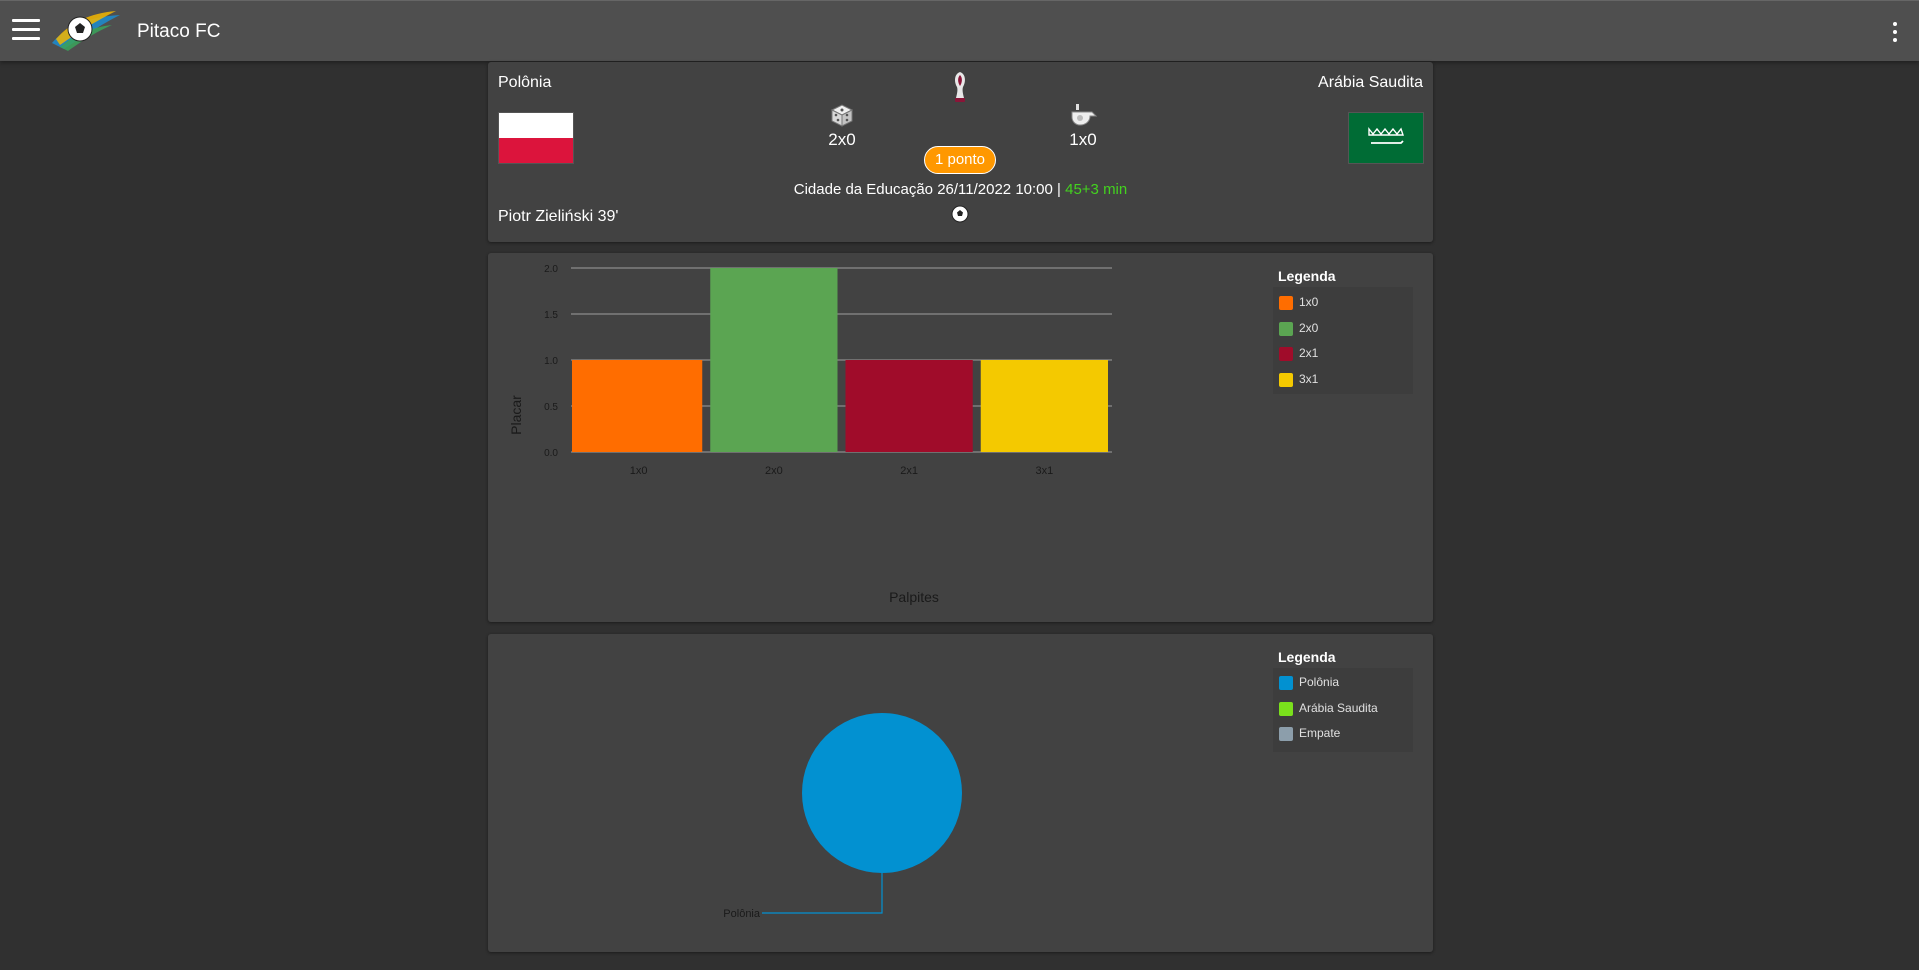 Image resolution: width=1919 pixels, height=970 pixels. What do you see at coordinates (960, 214) in the screenshot?
I see `soccer-ball-icon` at bounding box center [960, 214].